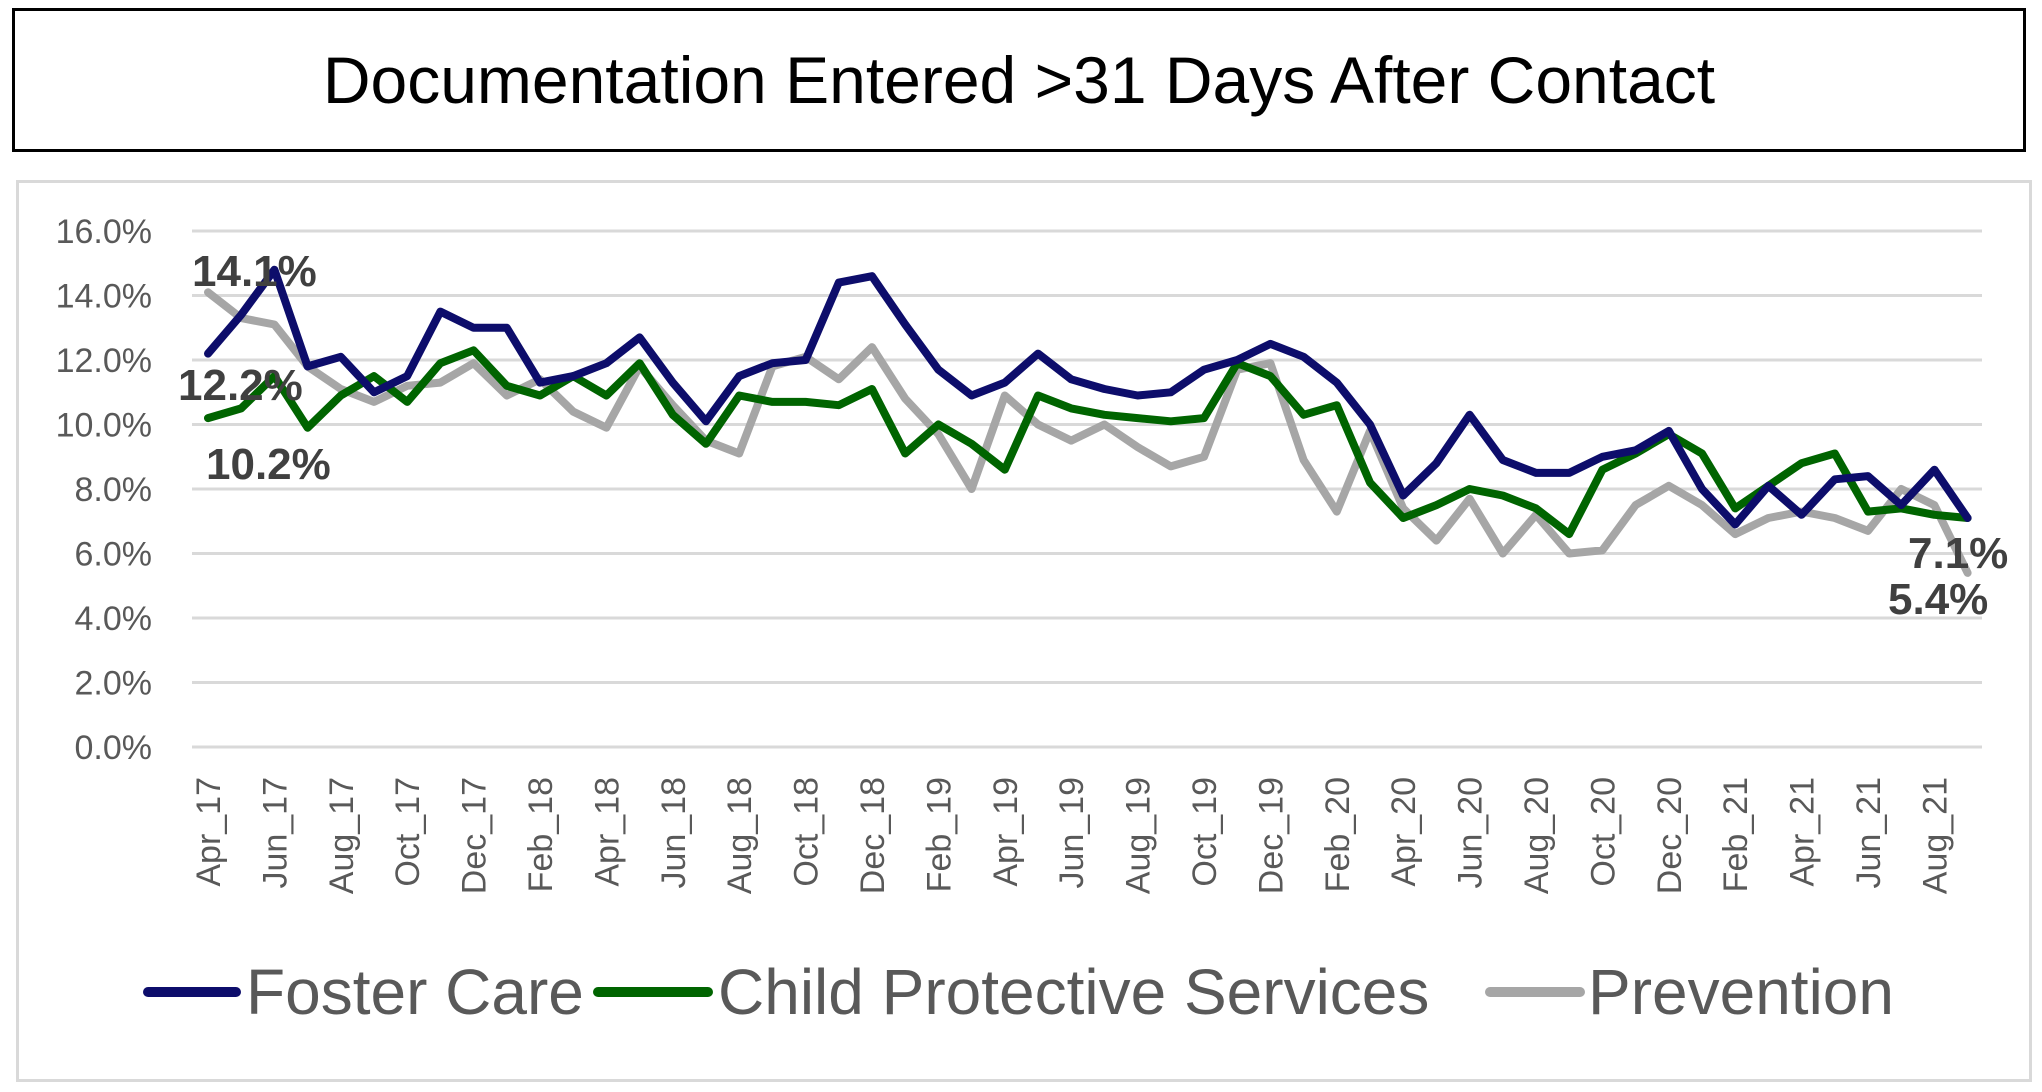  What do you see at coordinates (674, 833) in the screenshot?
I see `x-tick-label: Jun_18` at bounding box center [674, 833].